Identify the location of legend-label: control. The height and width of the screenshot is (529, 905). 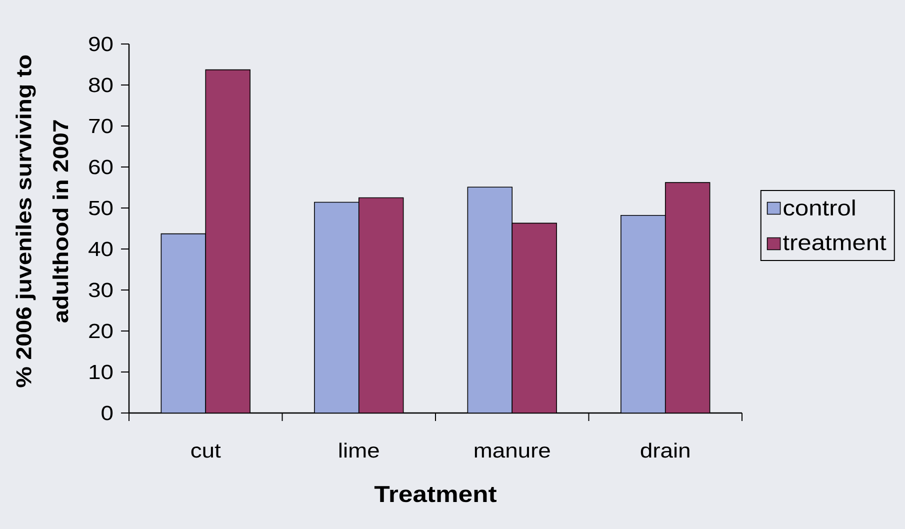
(819, 208).